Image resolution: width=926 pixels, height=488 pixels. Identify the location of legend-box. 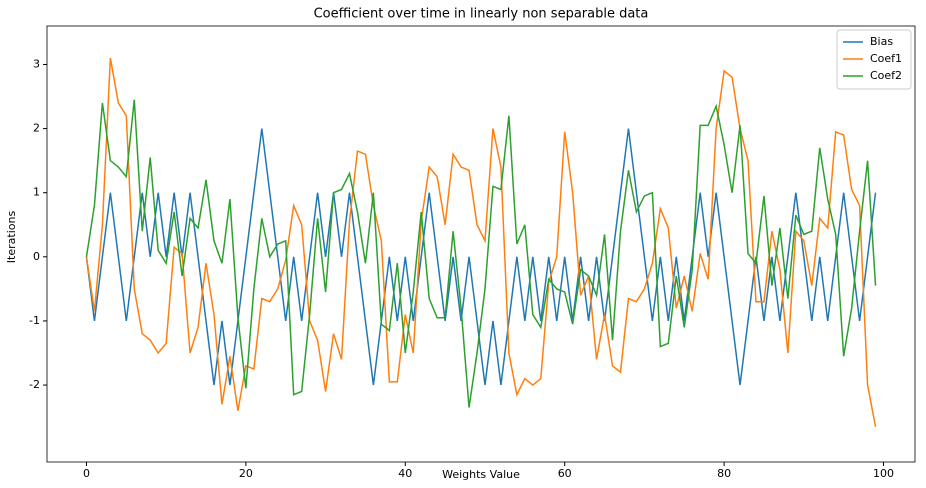
(874, 59).